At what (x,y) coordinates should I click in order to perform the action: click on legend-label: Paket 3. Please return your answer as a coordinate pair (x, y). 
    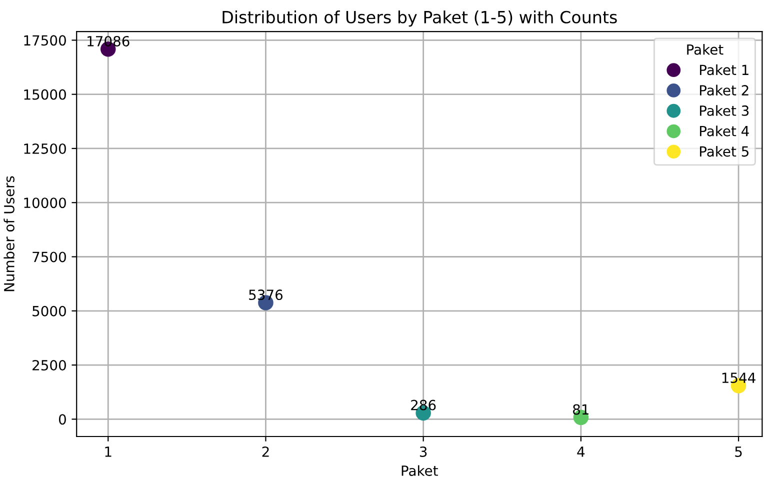
    Looking at the image, I should click on (724, 110).